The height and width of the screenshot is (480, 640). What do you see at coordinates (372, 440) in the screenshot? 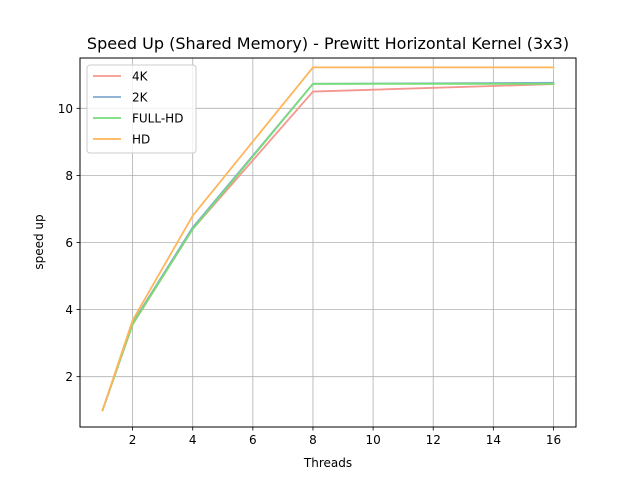
I see `x-tick-label: 10` at bounding box center [372, 440].